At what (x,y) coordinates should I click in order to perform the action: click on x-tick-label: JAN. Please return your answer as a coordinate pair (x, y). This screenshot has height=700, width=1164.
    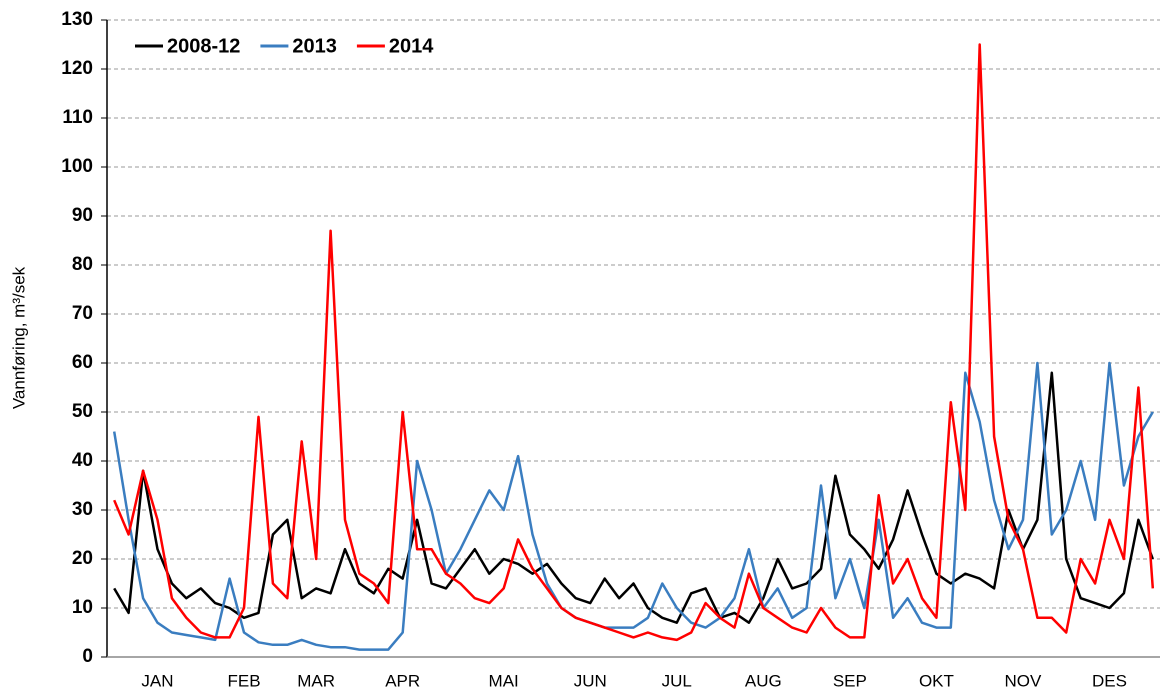
    Looking at the image, I should click on (157, 680).